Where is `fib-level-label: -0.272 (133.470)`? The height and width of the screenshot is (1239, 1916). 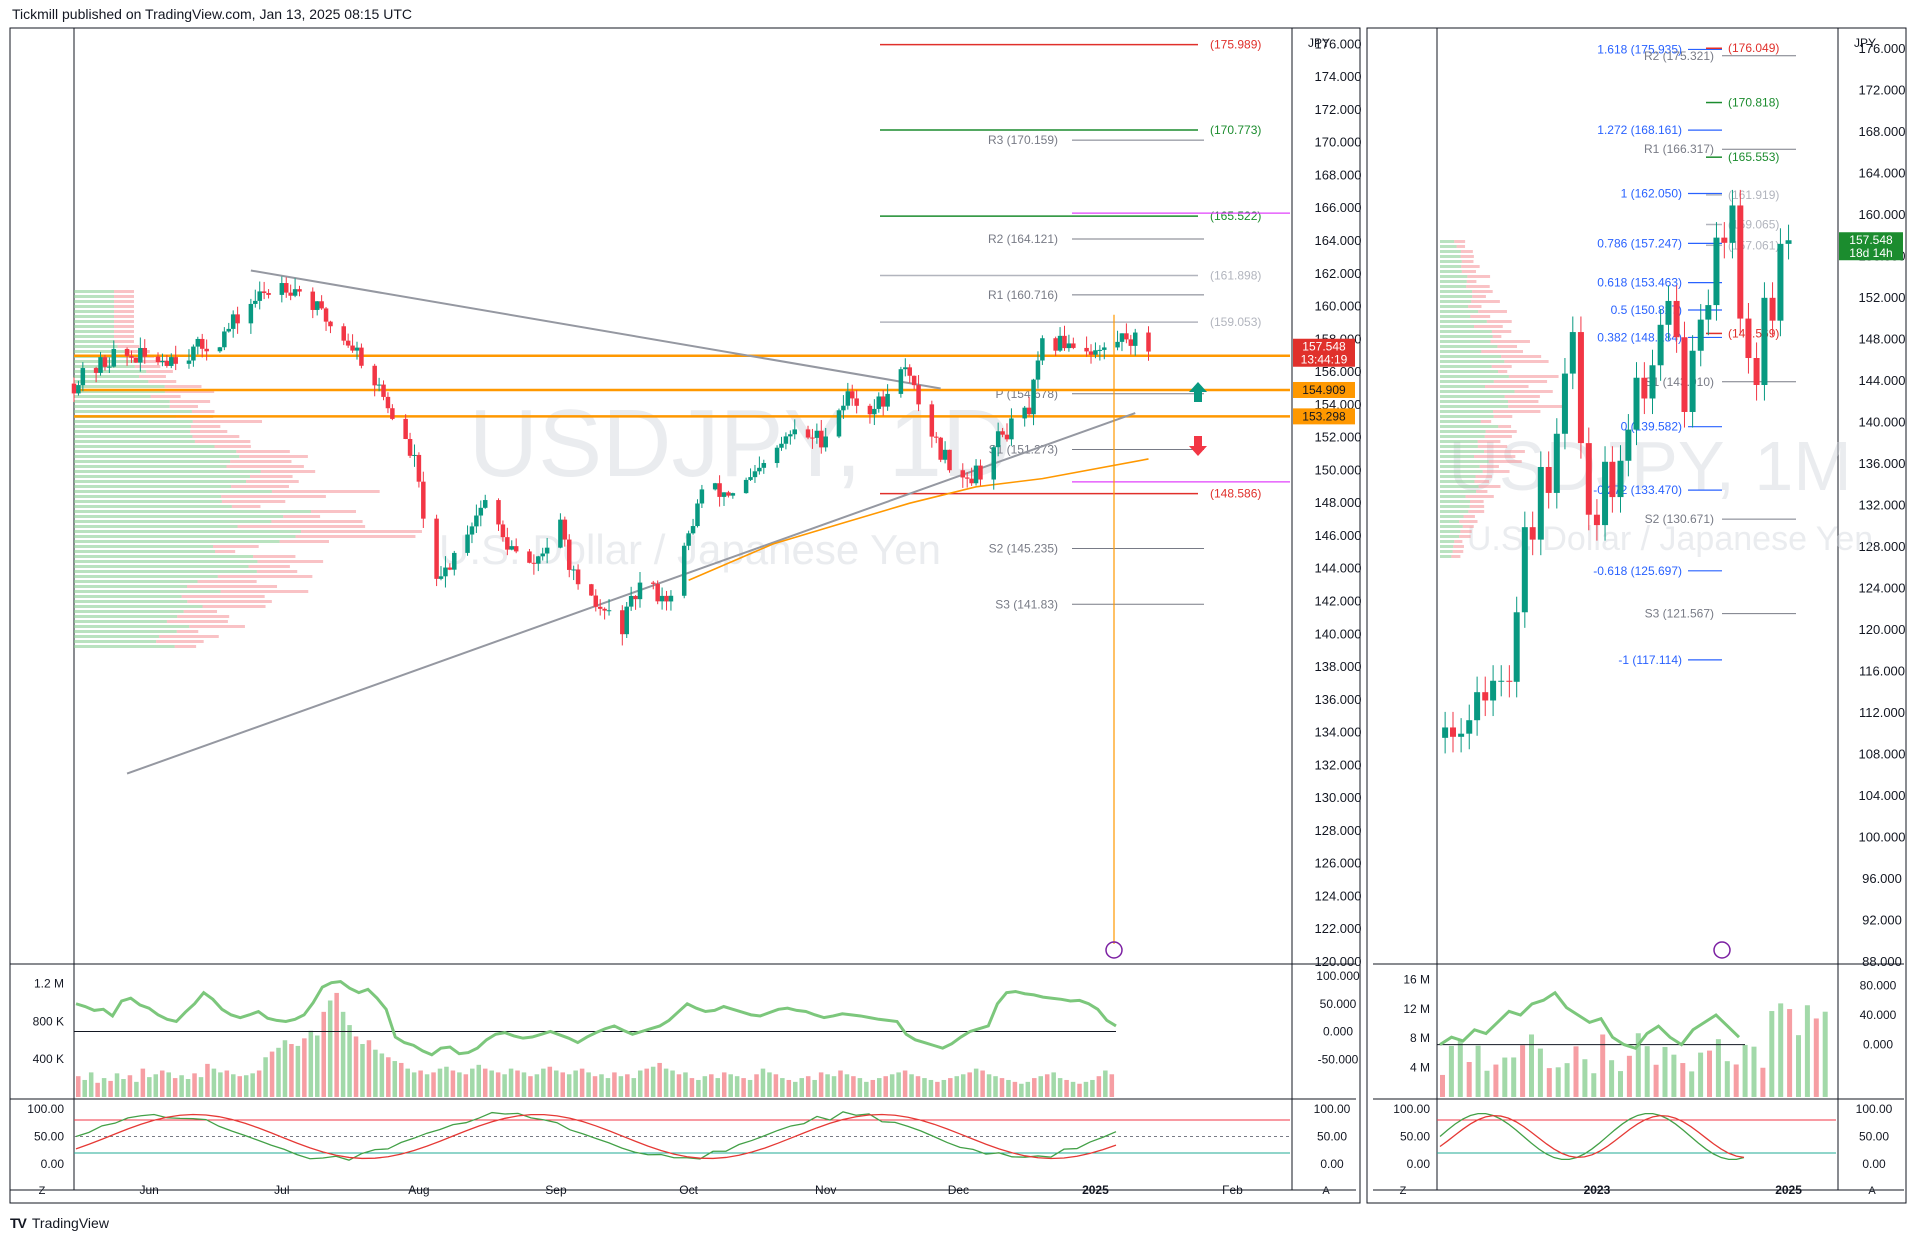 fib-level-label: -0.272 (133.470) is located at coordinates (1637, 490).